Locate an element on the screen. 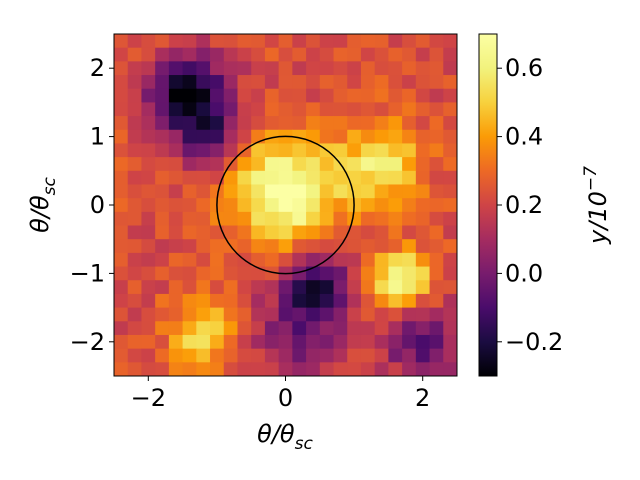 This screenshot has height=480, width=640. y-tick-label: 2 is located at coordinates (97, 68).